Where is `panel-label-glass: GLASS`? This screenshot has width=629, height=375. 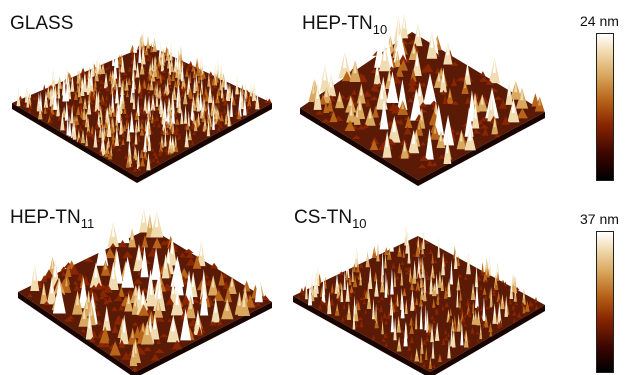 panel-label-glass: GLASS is located at coordinates (42, 23).